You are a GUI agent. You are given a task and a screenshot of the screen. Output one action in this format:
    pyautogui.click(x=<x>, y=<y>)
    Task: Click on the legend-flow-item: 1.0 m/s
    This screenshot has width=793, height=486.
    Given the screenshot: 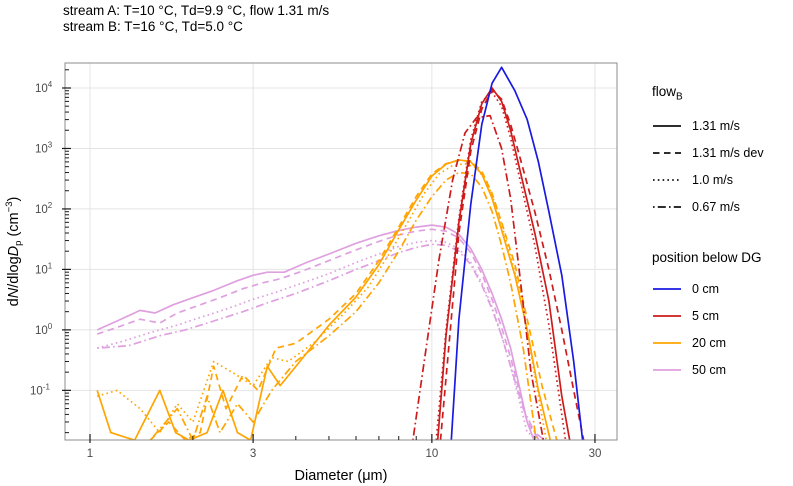 What is the action you would take?
    pyautogui.click(x=722, y=180)
    